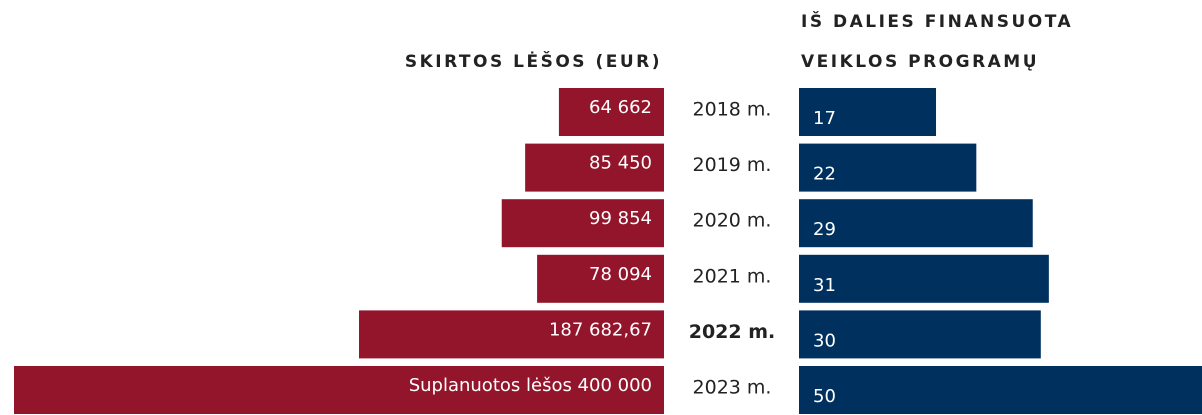  What do you see at coordinates (600, 329) in the screenshot?
I see `value-label: 187 682,67` at bounding box center [600, 329].